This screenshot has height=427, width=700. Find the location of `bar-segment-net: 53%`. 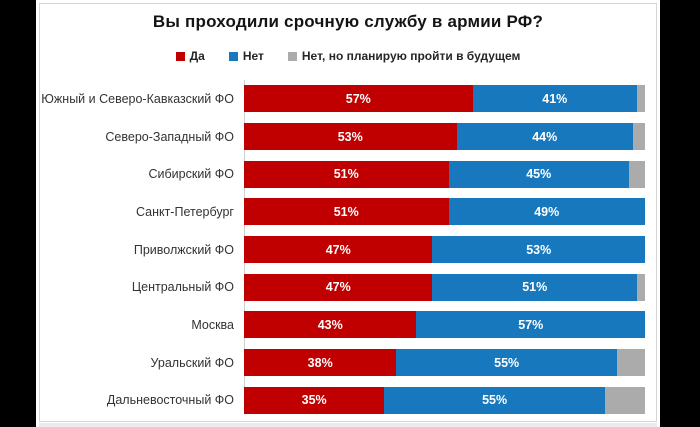

bar-segment-net: 53% is located at coordinates (538, 250).